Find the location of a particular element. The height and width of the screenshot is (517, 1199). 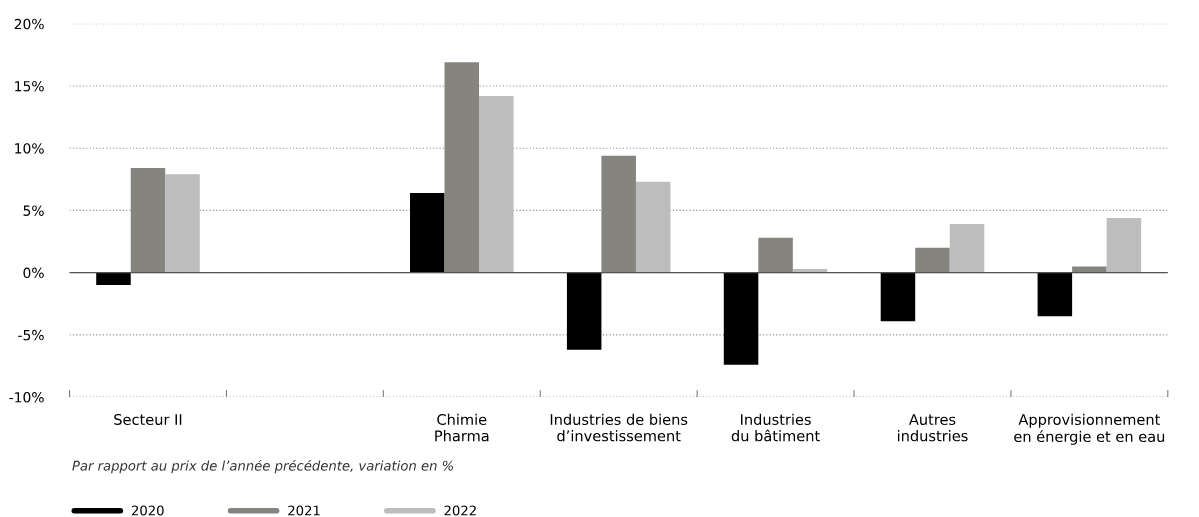

y-tick-label: 0% is located at coordinates (33, 273).